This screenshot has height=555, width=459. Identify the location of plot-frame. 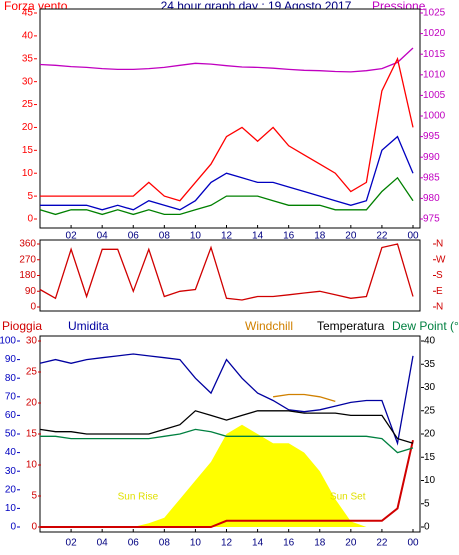
(230, 275).